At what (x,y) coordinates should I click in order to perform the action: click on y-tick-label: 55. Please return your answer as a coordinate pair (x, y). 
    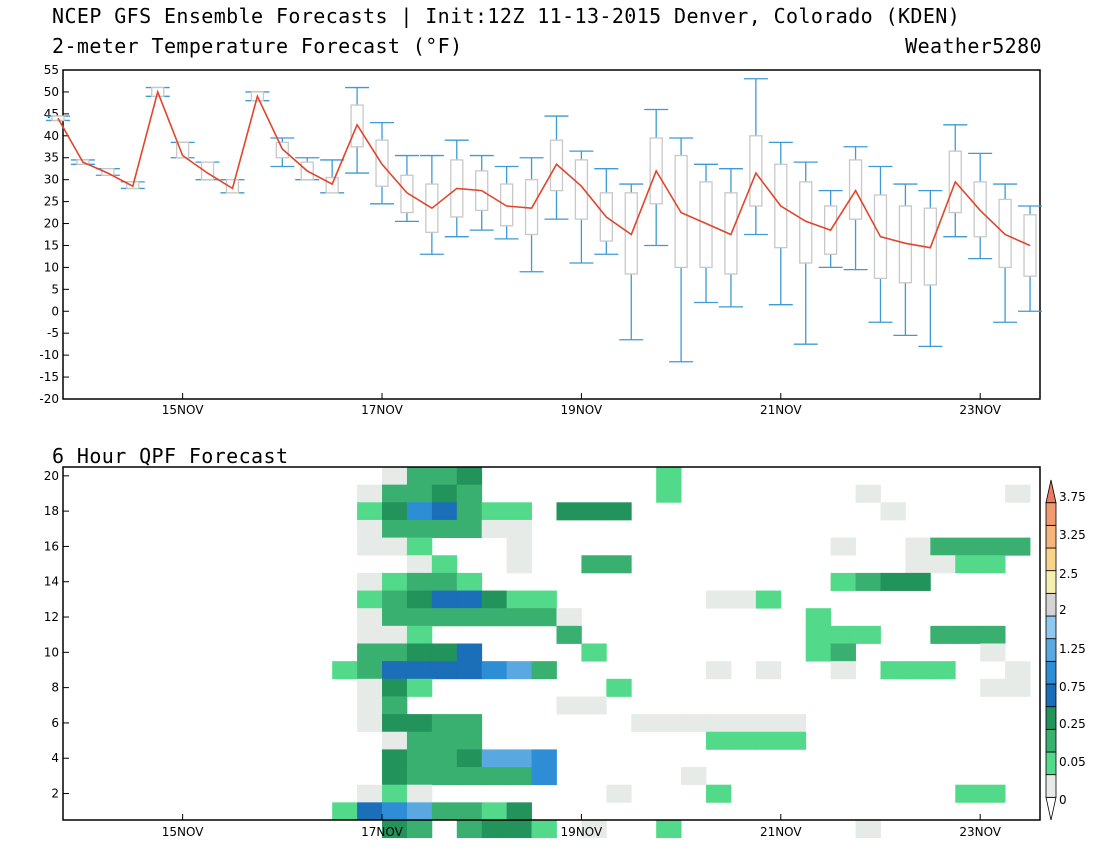
    Looking at the image, I should click on (51, 70).